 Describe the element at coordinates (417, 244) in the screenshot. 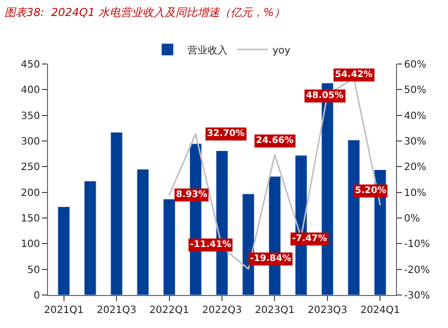

I see `y2-tick-label: -10%` at that location.